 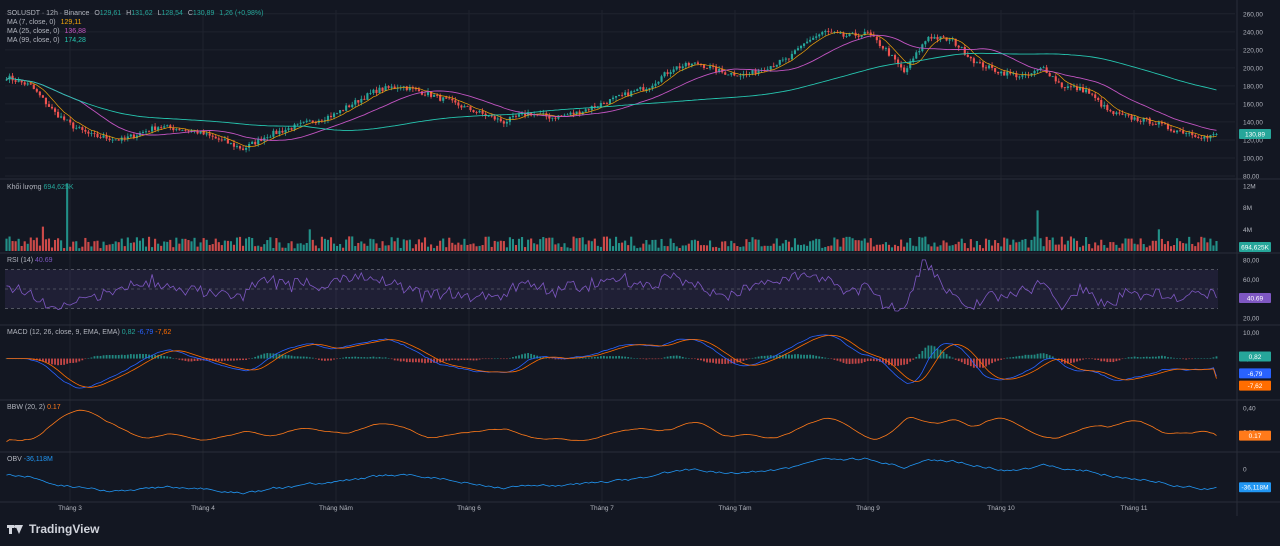 I want to click on volume-pane, so click(x=611, y=217).